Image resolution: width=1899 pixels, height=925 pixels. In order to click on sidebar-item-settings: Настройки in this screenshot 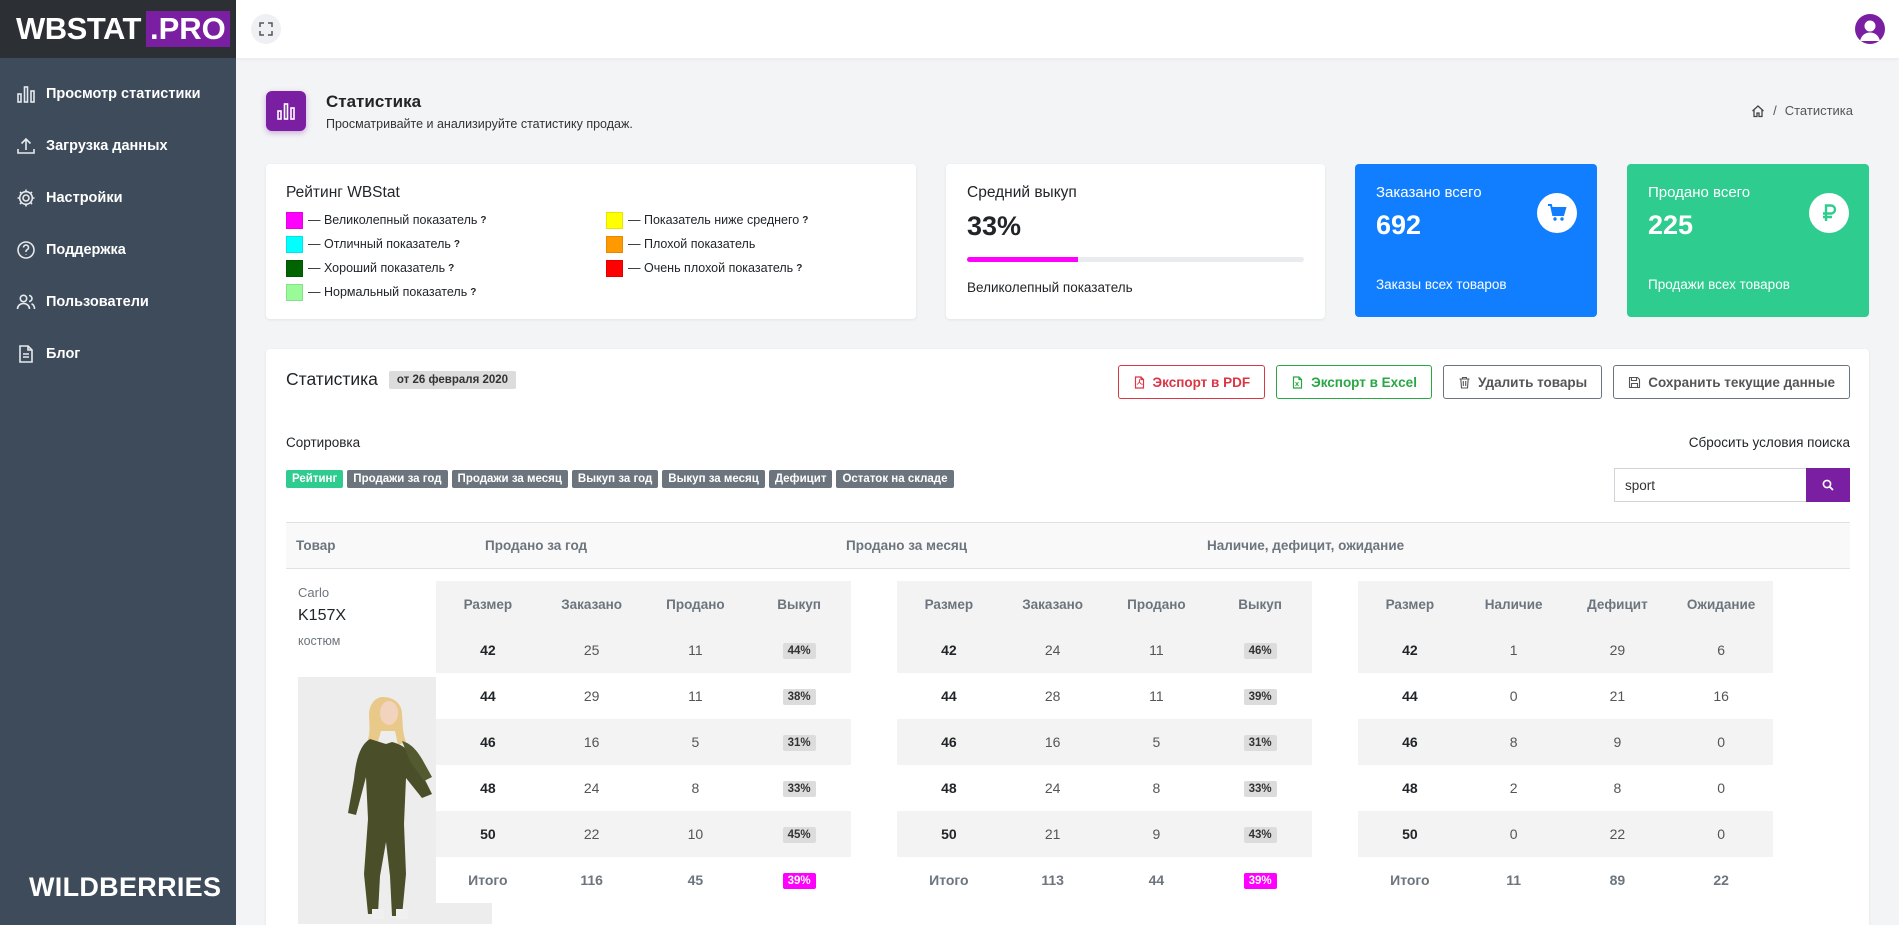, I will do `click(118, 198)`.